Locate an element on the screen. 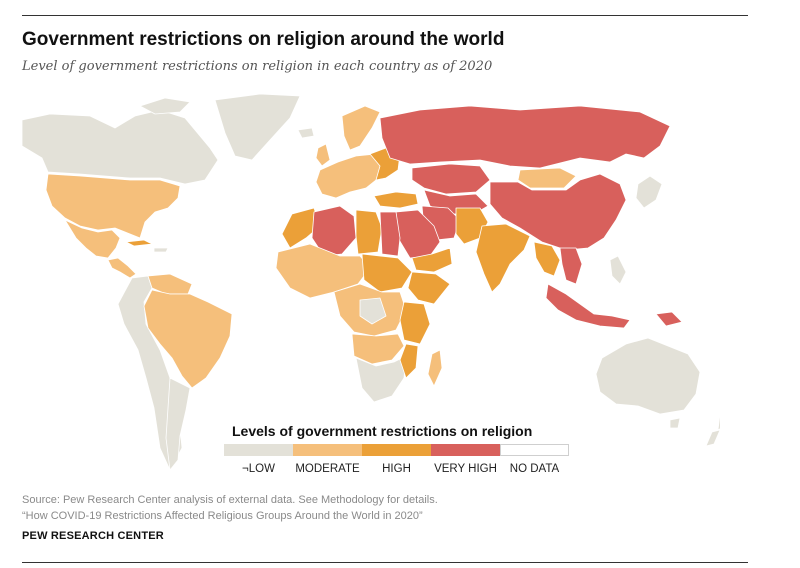 The height and width of the screenshot is (568, 800). map-ethiopia is located at coordinates (429, 288).